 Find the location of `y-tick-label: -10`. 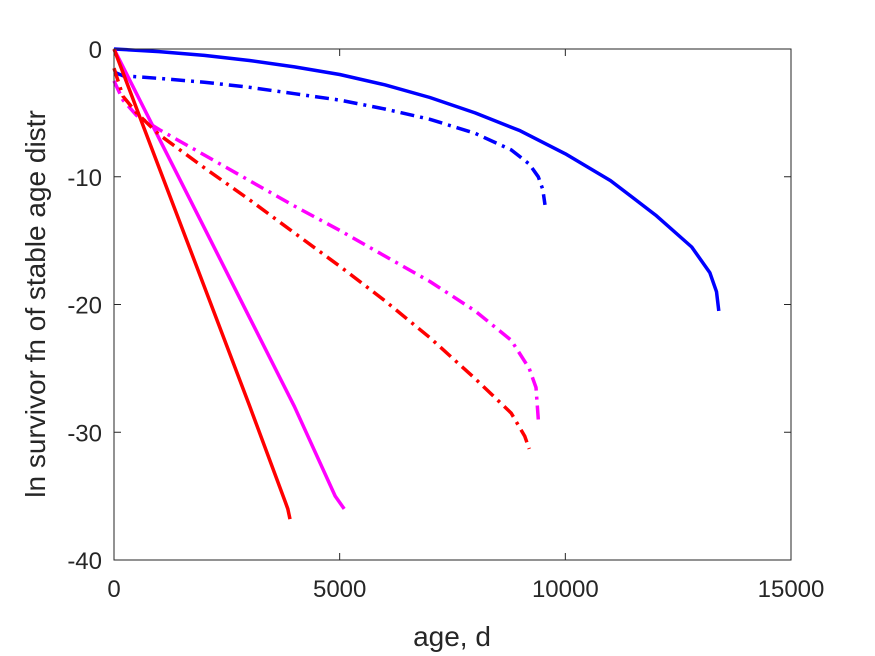

y-tick-label: -10 is located at coordinates (84, 178).